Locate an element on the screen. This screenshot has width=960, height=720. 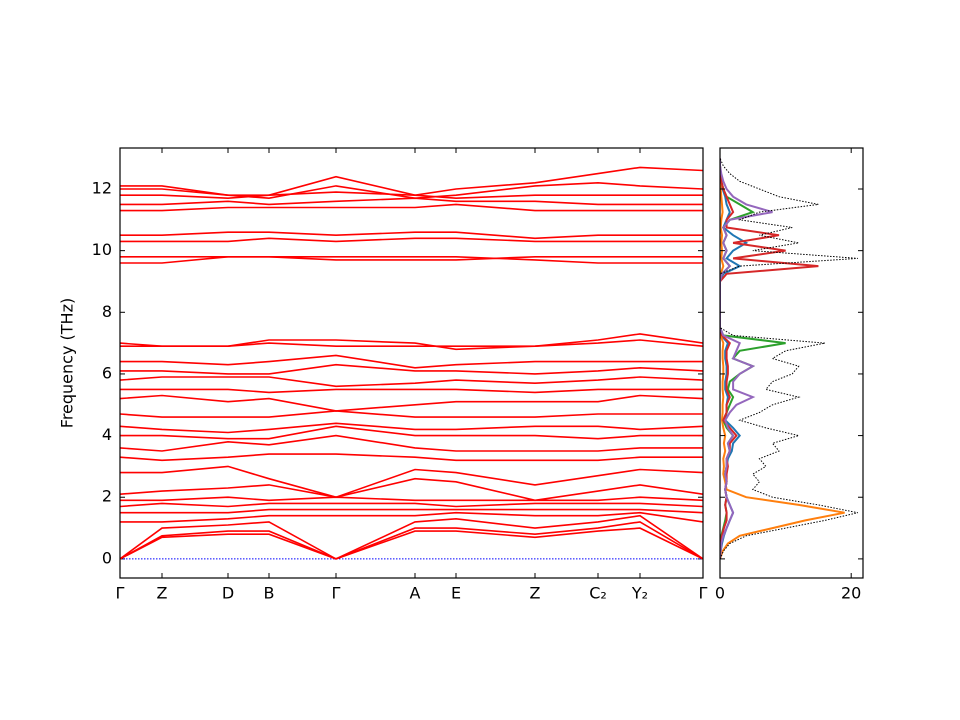
y-tick-label: 6 is located at coordinates (107, 372).